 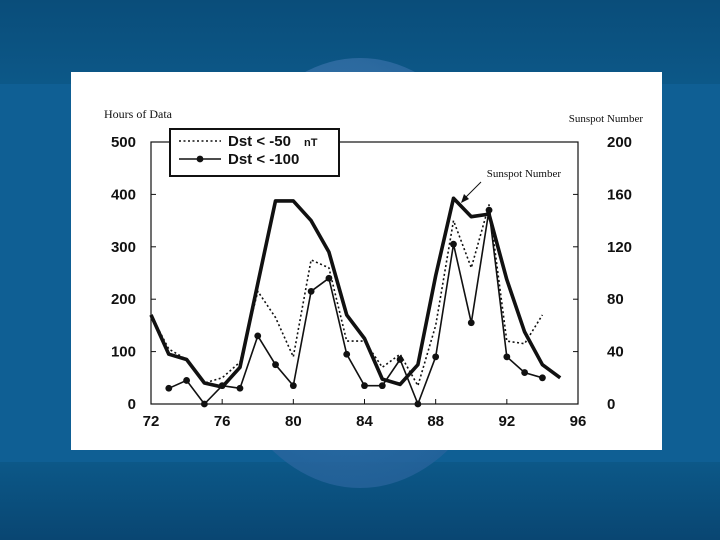 I want to click on left-y-tick-label: 500, so click(x=123, y=142).